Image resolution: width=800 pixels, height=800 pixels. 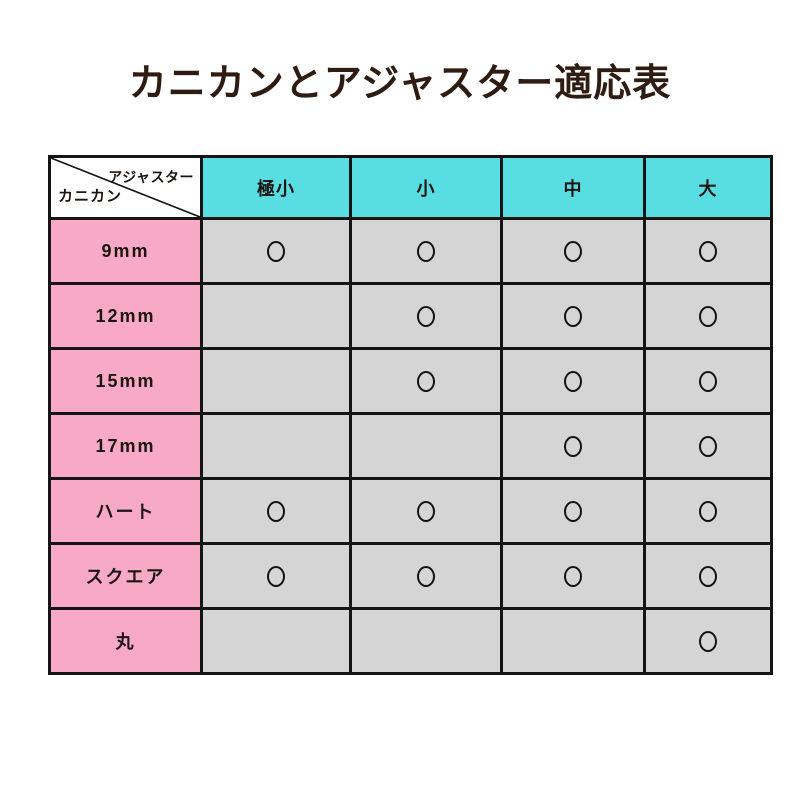 I want to click on column-header-chu: 中, so click(x=573, y=187).